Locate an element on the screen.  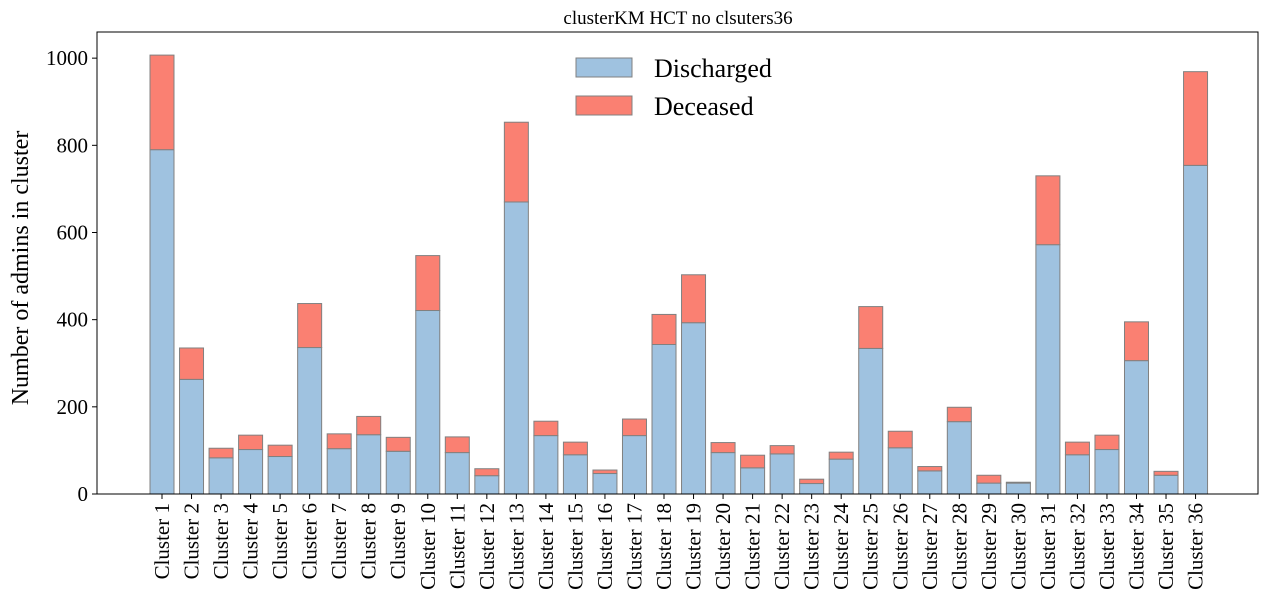
x-tick-label: Cluster 3 is located at coordinates (221, 541).